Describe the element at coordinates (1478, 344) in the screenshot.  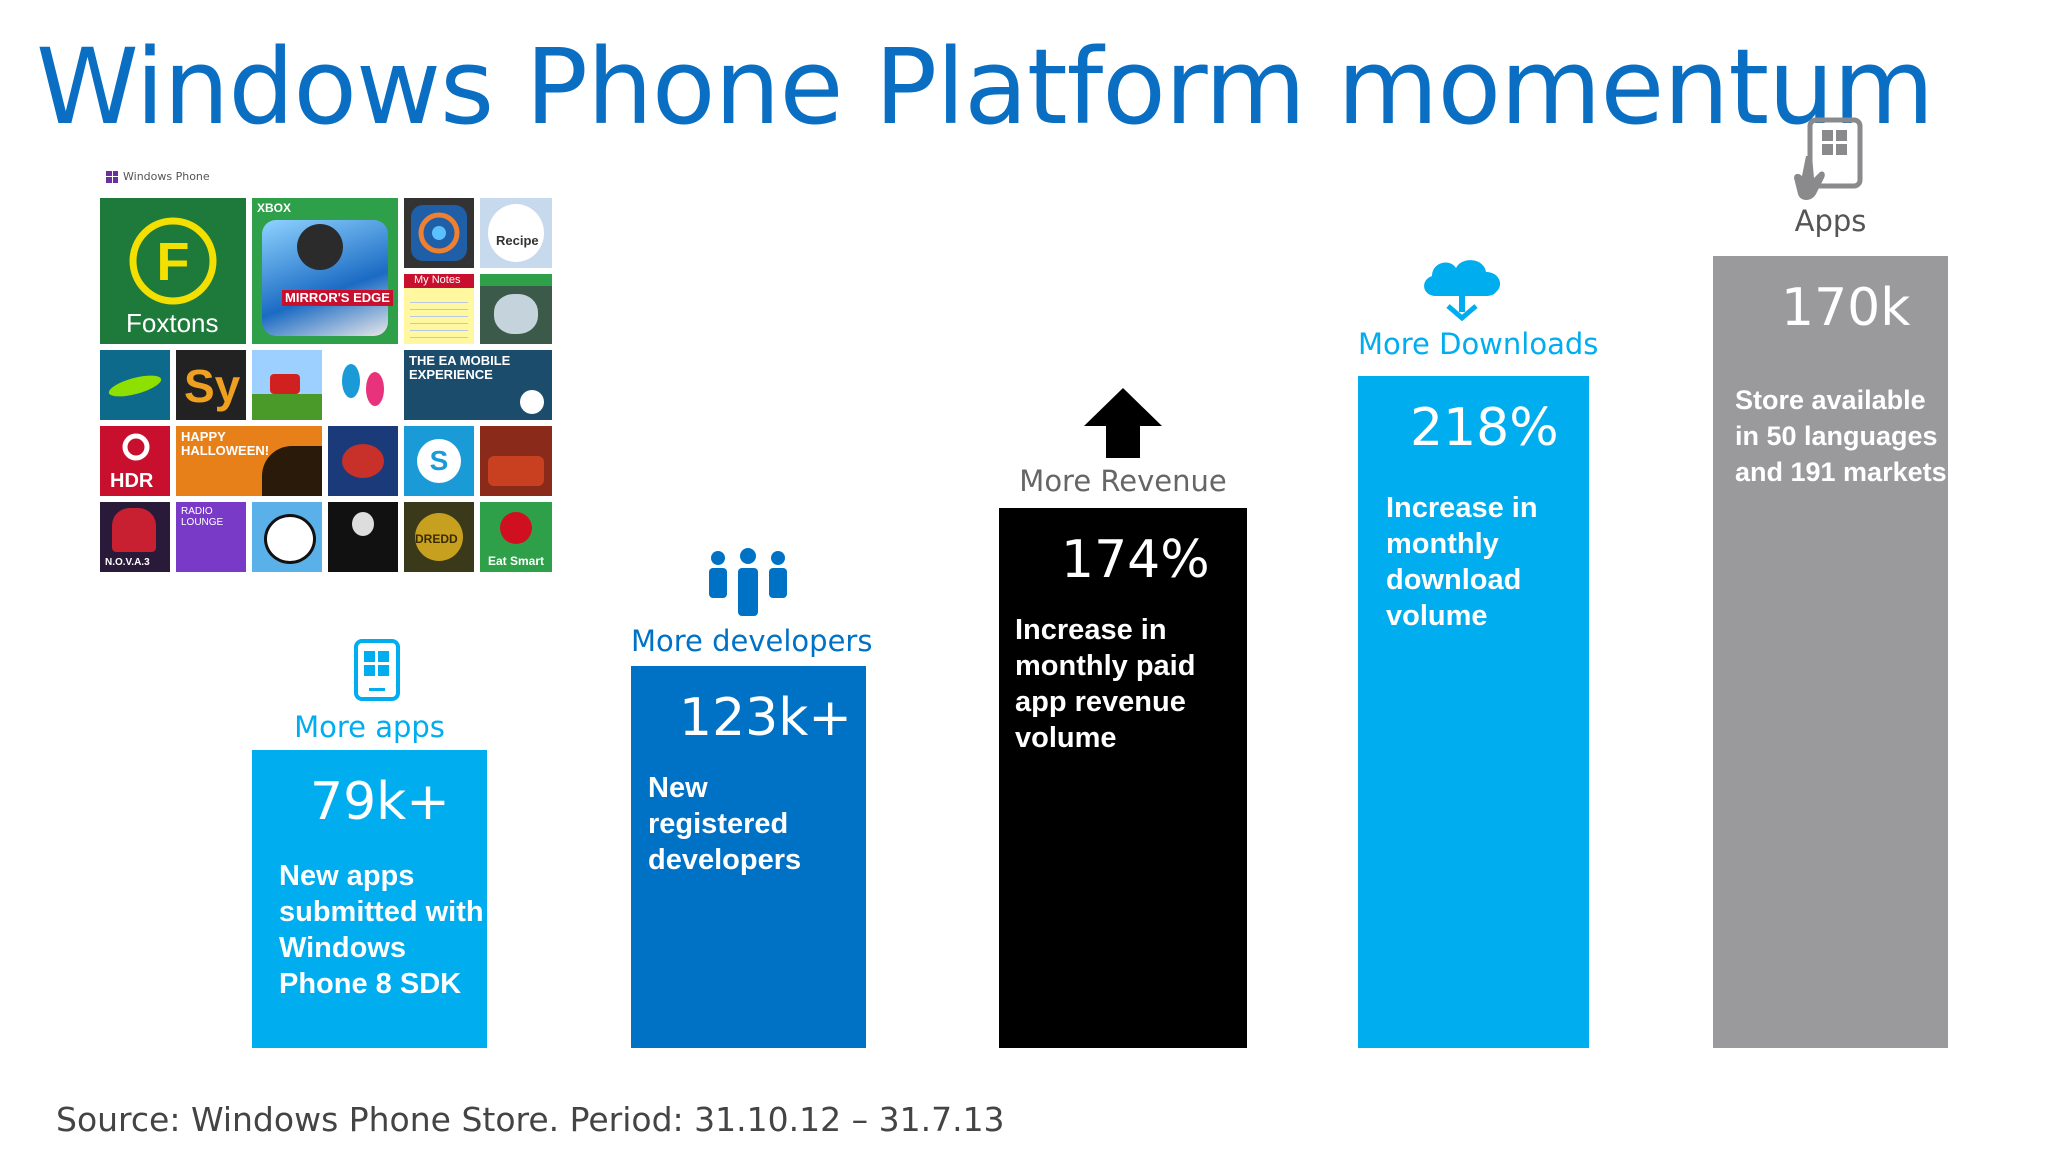
I see `label-more-downloads: More Downloads` at that location.